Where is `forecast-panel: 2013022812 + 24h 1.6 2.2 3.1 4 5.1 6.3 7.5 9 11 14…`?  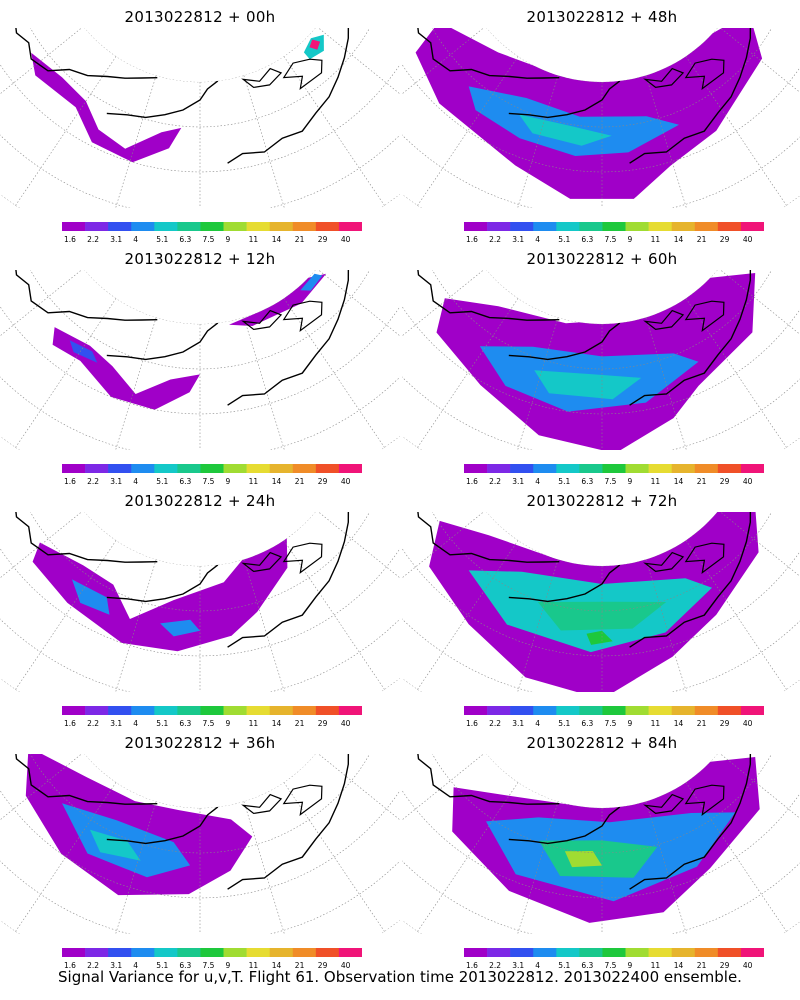 forecast-panel: 2013022812 + 24h 1.6 2.2 3.1 4 5.1 6.3 7.5 9 11 14… is located at coordinates (200, 606).